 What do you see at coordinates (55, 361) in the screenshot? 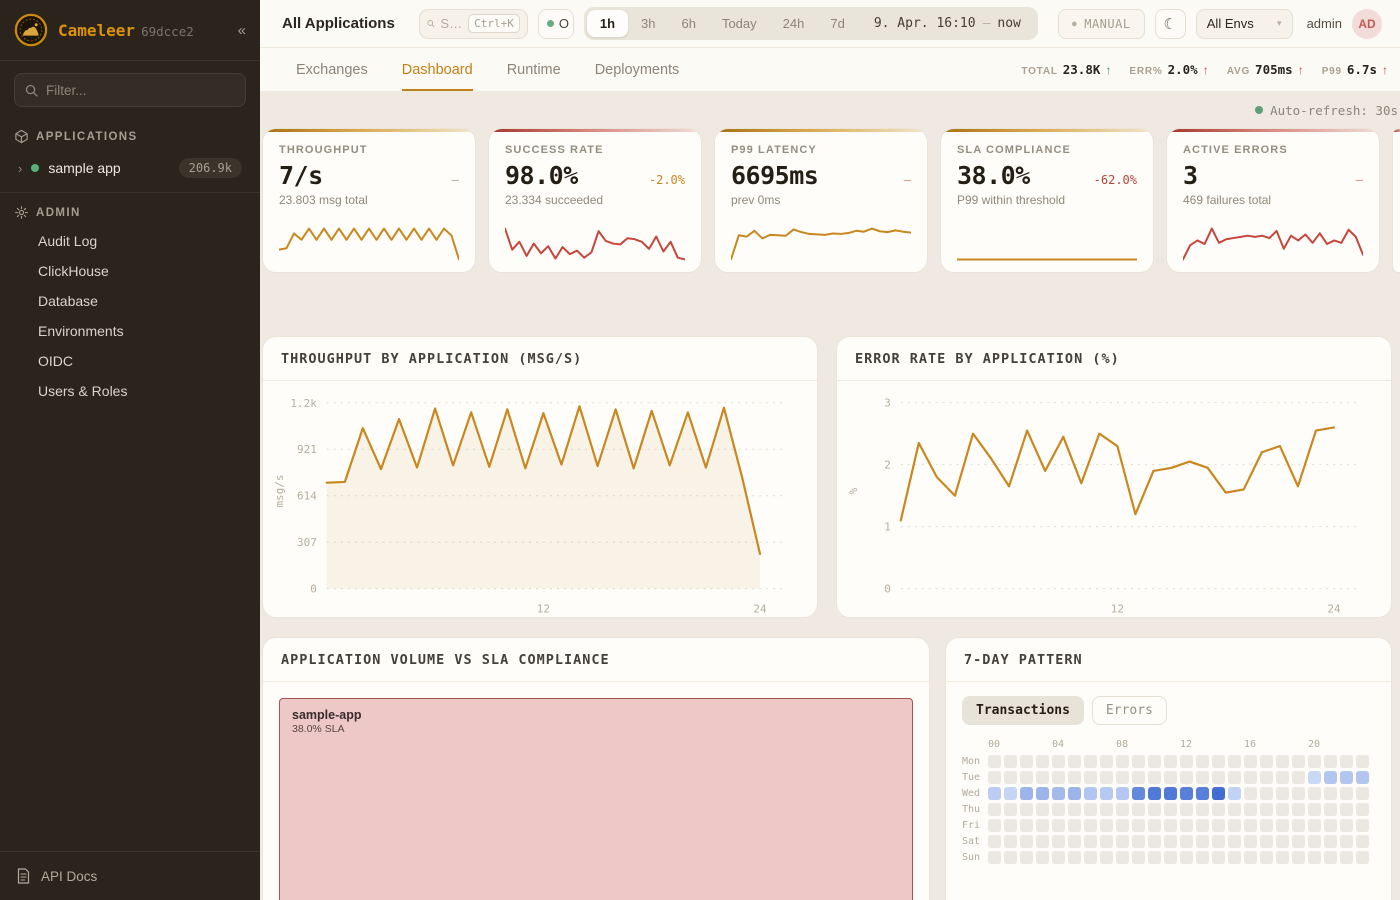
I see `sidebar-item-oidc: OIDC` at bounding box center [55, 361].